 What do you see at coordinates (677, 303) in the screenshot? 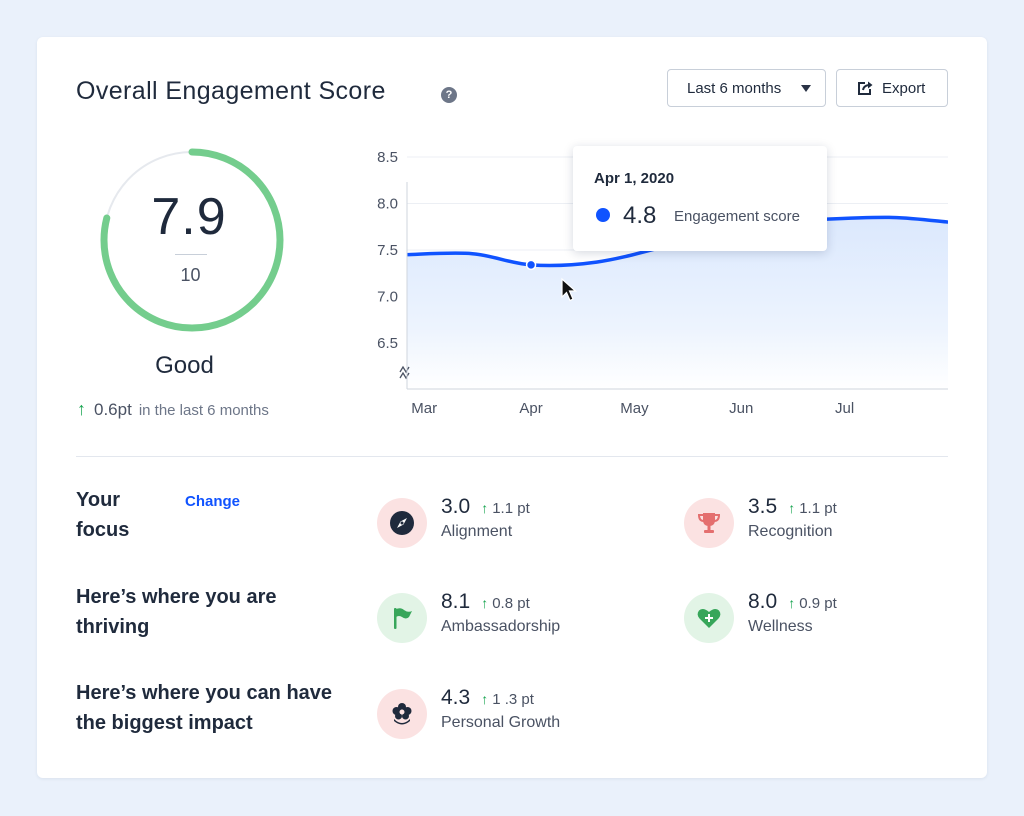
I see `chart-area-fill` at bounding box center [677, 303].